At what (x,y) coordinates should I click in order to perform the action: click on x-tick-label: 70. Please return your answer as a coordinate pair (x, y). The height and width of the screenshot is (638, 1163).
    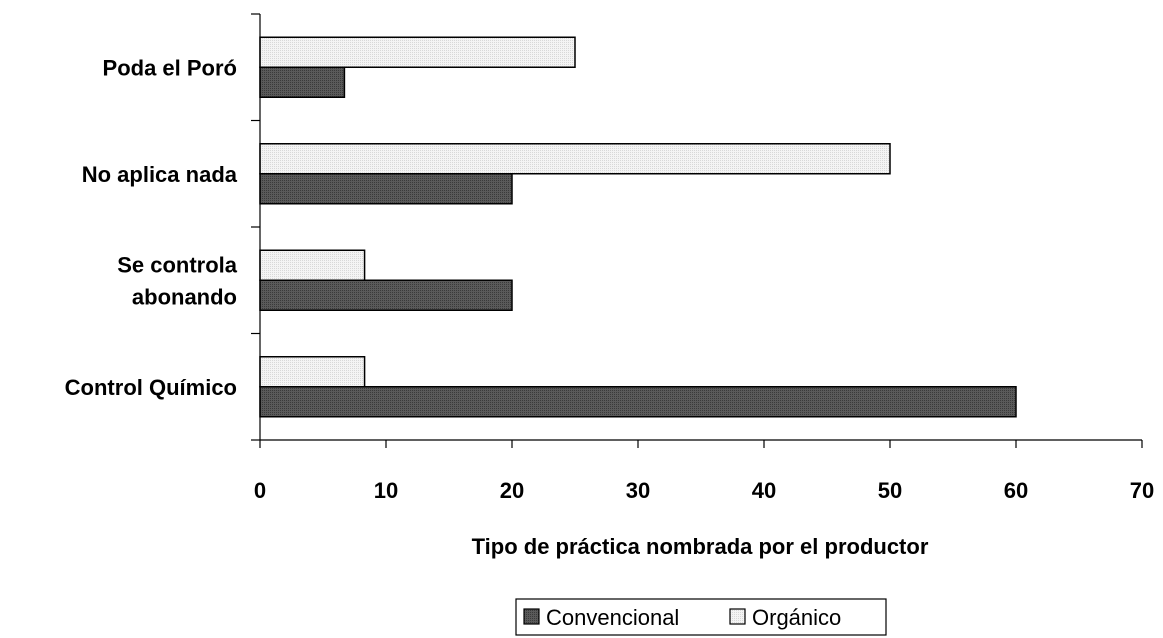
    Looking at the image, I should click on (1142, 490).